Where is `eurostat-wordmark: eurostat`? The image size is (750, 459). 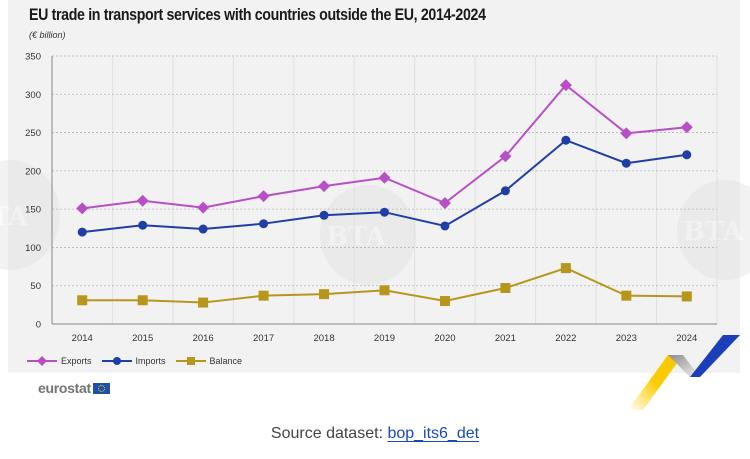 eurostat-wordmark: eurostat is located at coordinates (64, 388).